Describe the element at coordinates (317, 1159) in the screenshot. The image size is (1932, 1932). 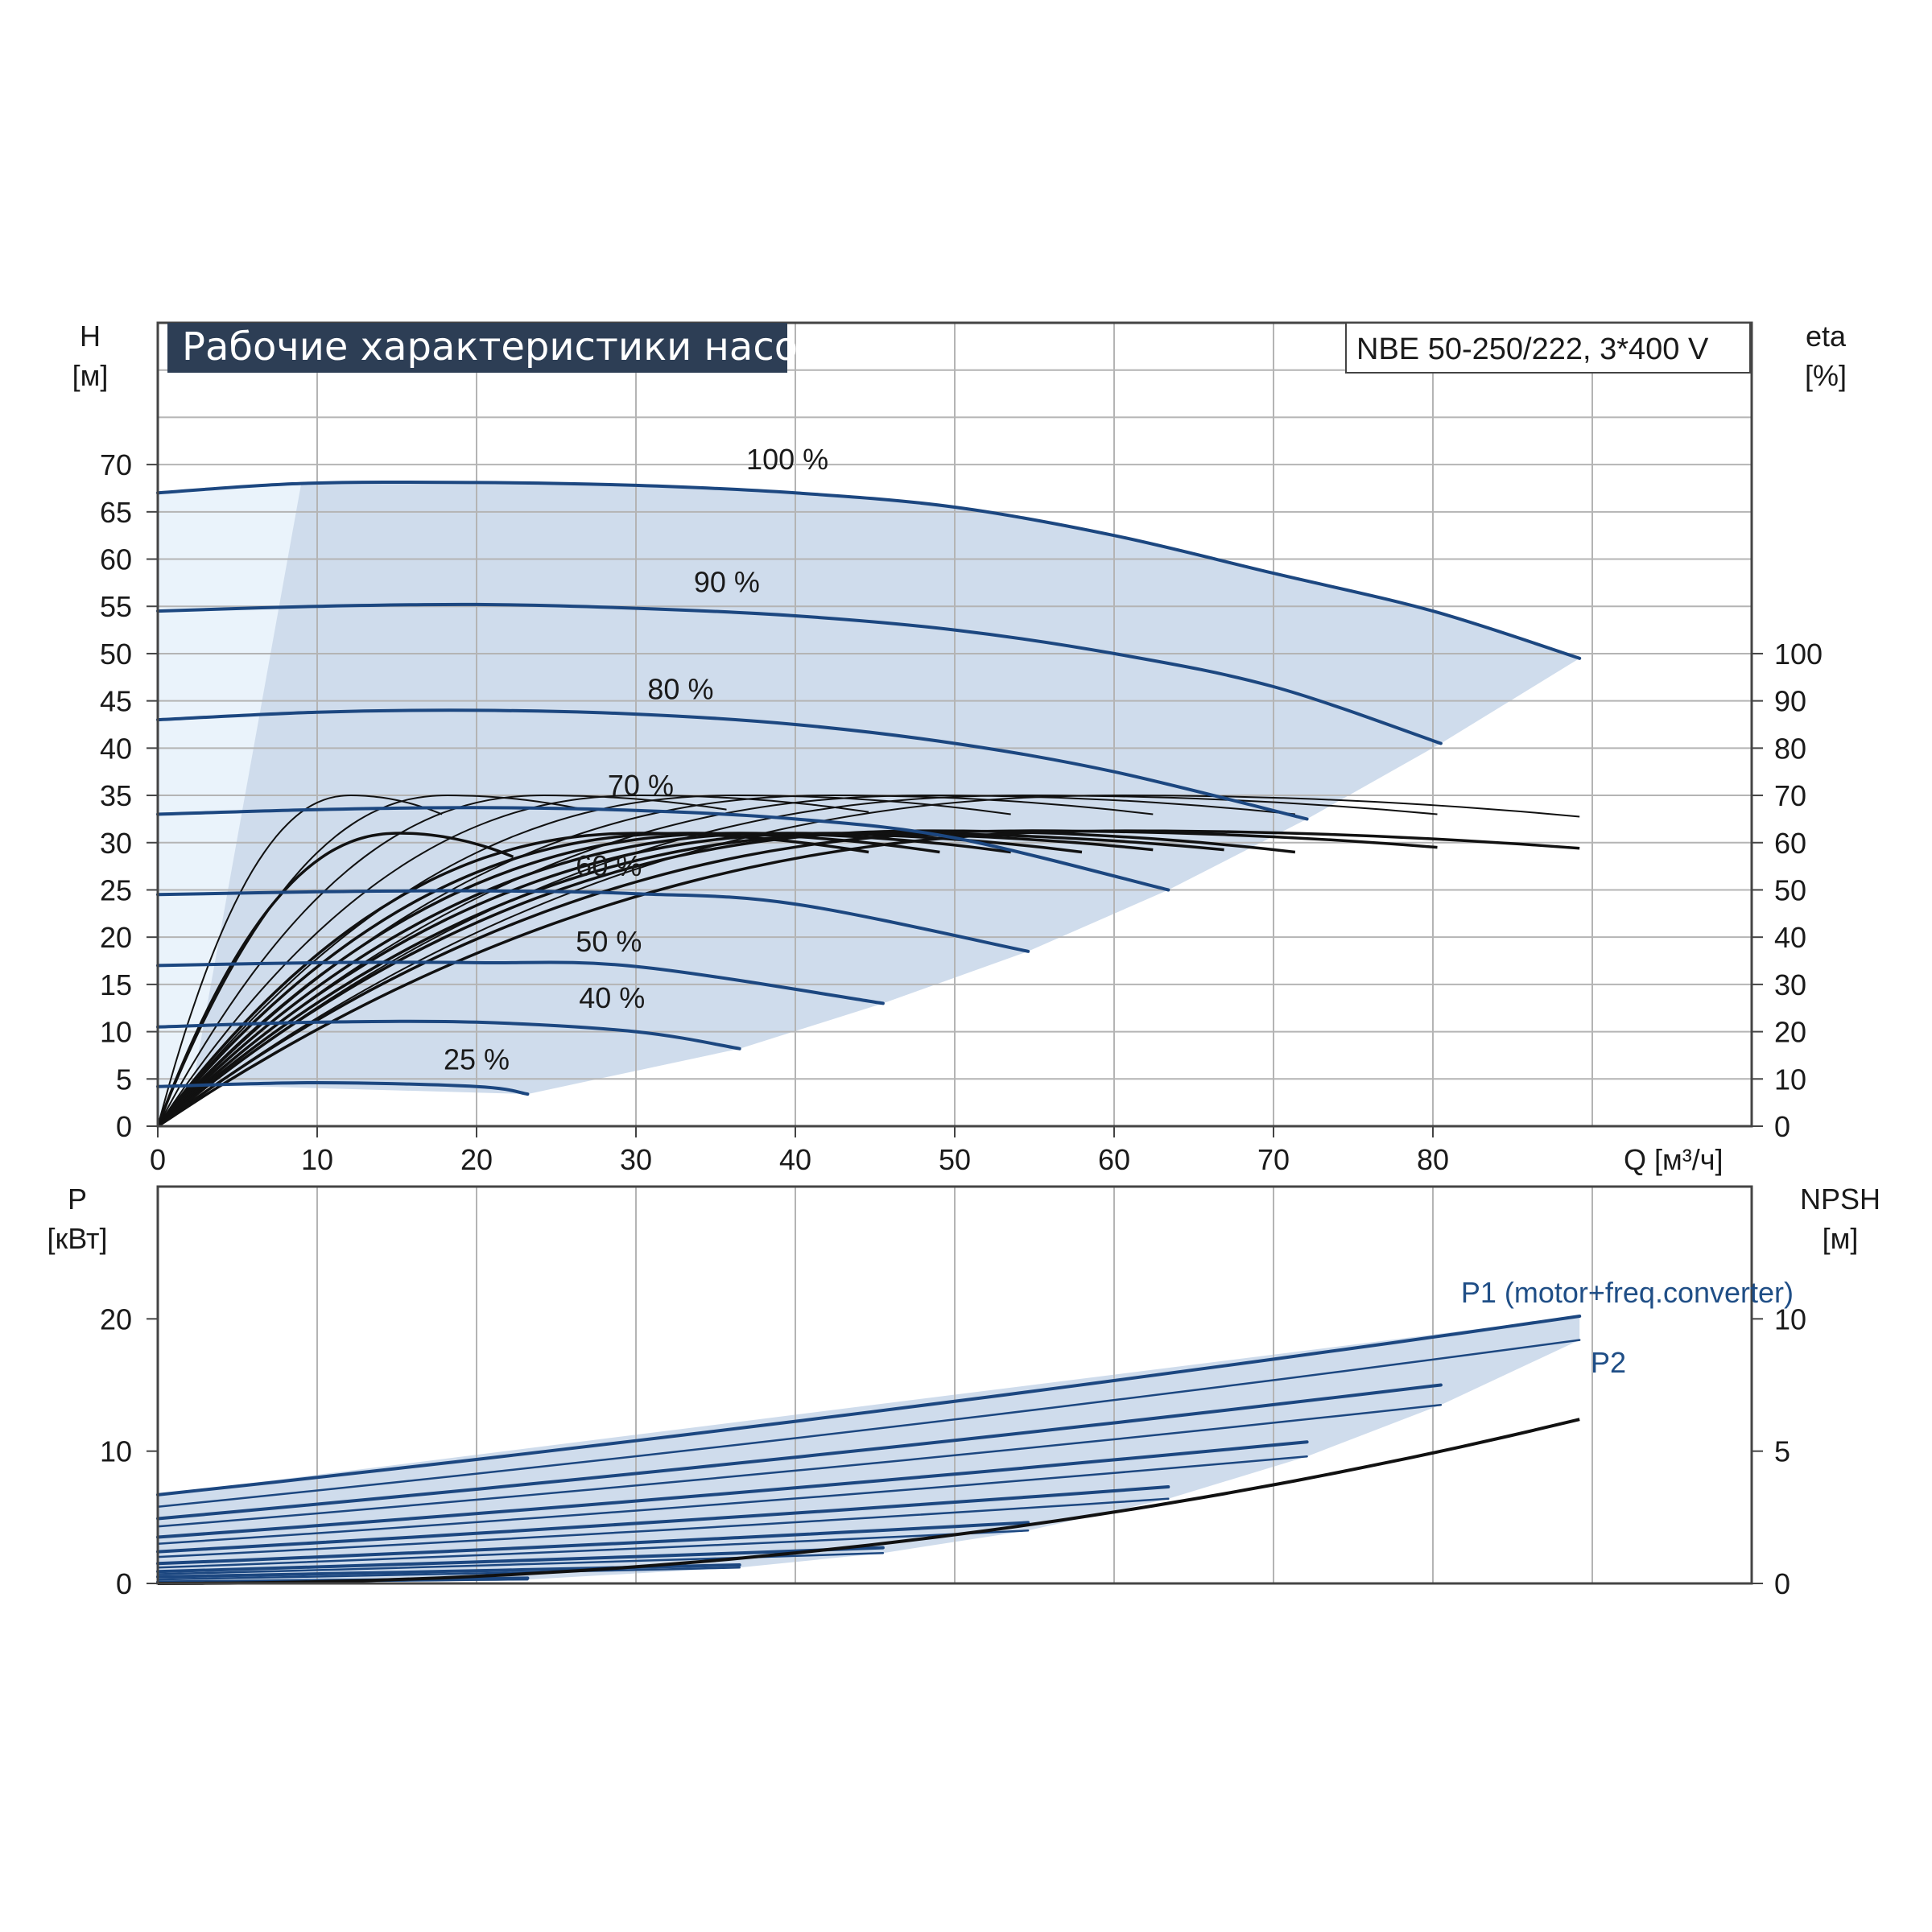
I see `x-tick-label: 10` at that location.